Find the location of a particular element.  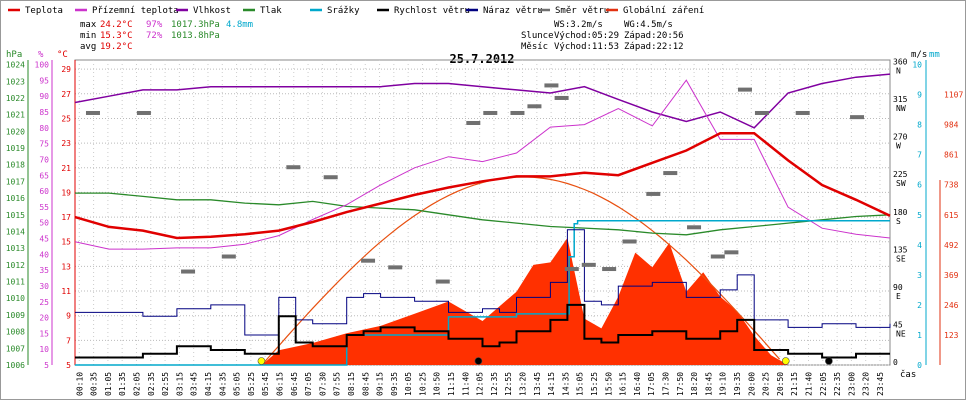

pct-tick-label: 5 is located at coordinates (46, 365).